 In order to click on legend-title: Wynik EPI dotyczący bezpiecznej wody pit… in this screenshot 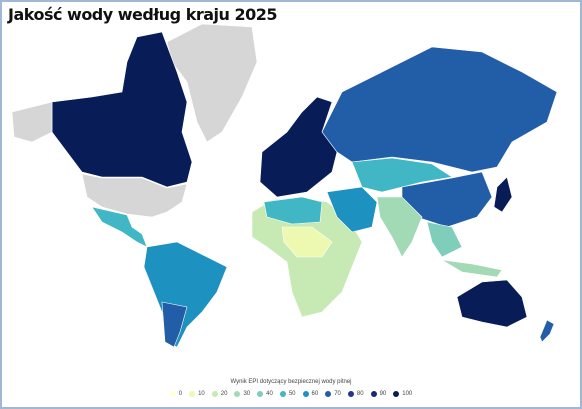, I will do `click(291, 382)`.